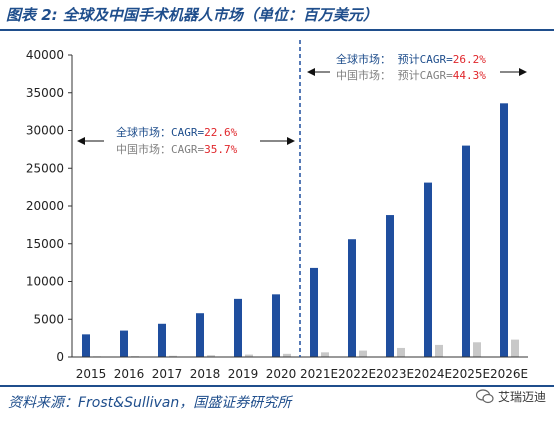  Describe the element at coordinates (45, 131) in the screenshot. I see `y-tick-label: 30000` at that location.